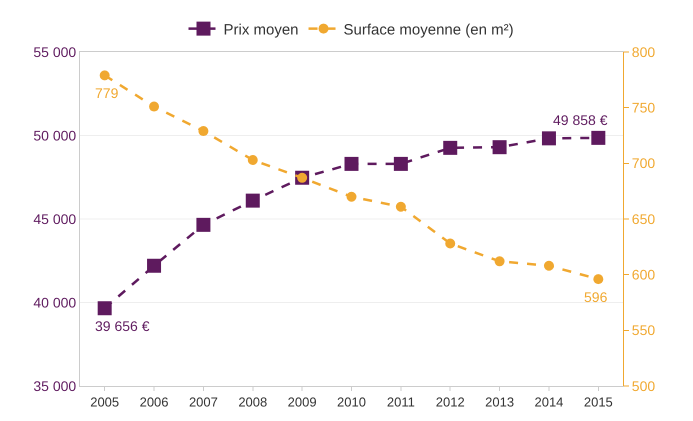 This screenshot has height=421, width=693. What do you see at coordinates (105, 402) in the screenshot?
I see `x-tick-label: 2005` at bounding box center [105, 402].